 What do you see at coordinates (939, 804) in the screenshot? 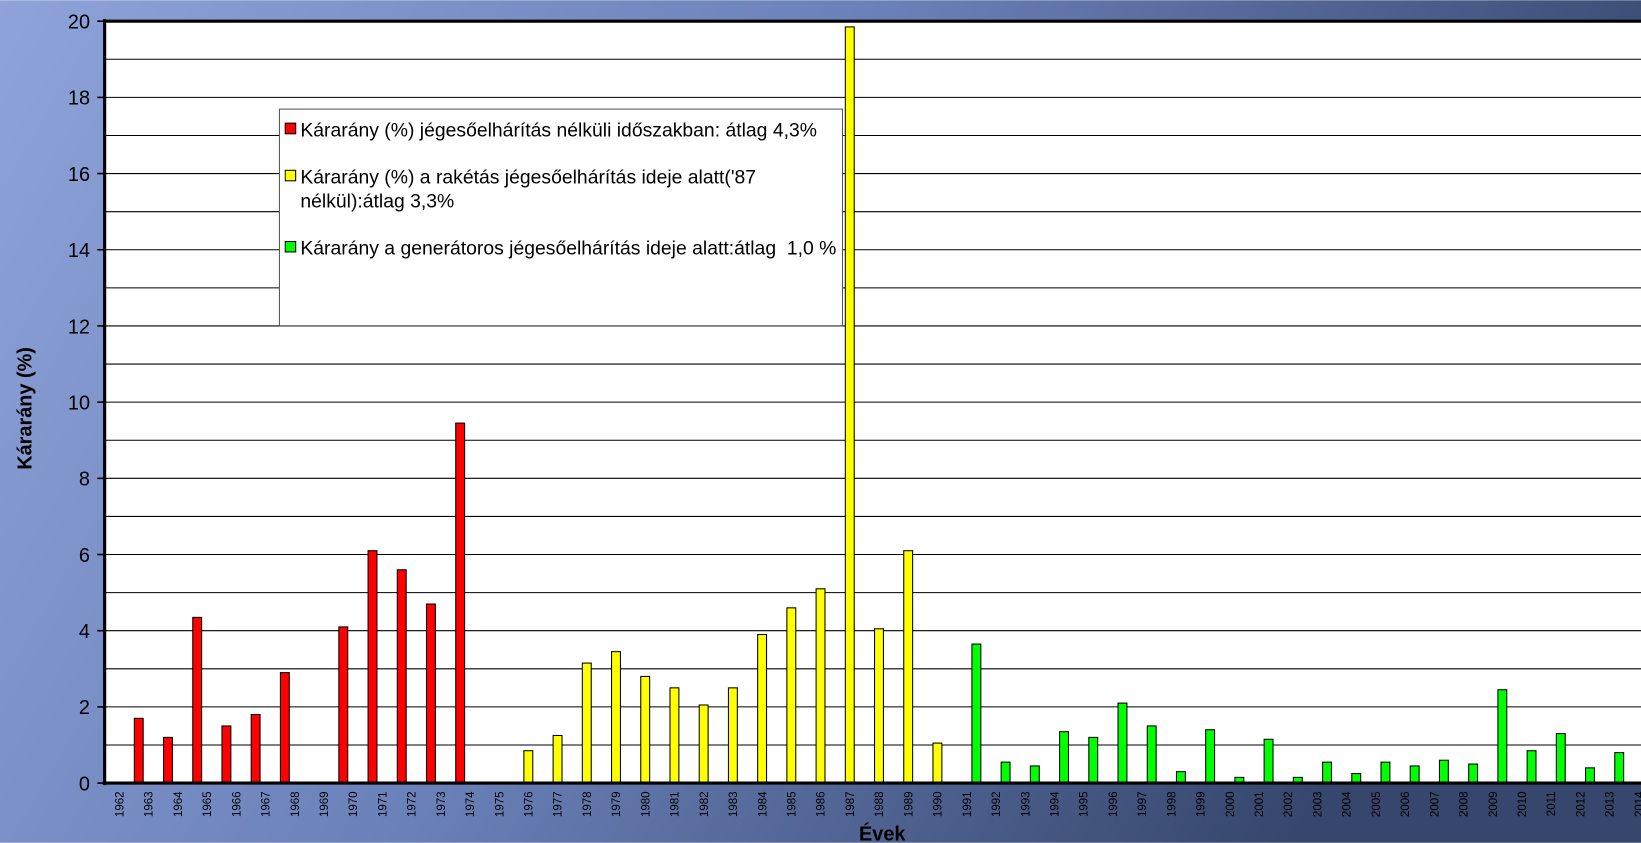
I see `x-tick-label: 1990` at bounding box center [939, 804].